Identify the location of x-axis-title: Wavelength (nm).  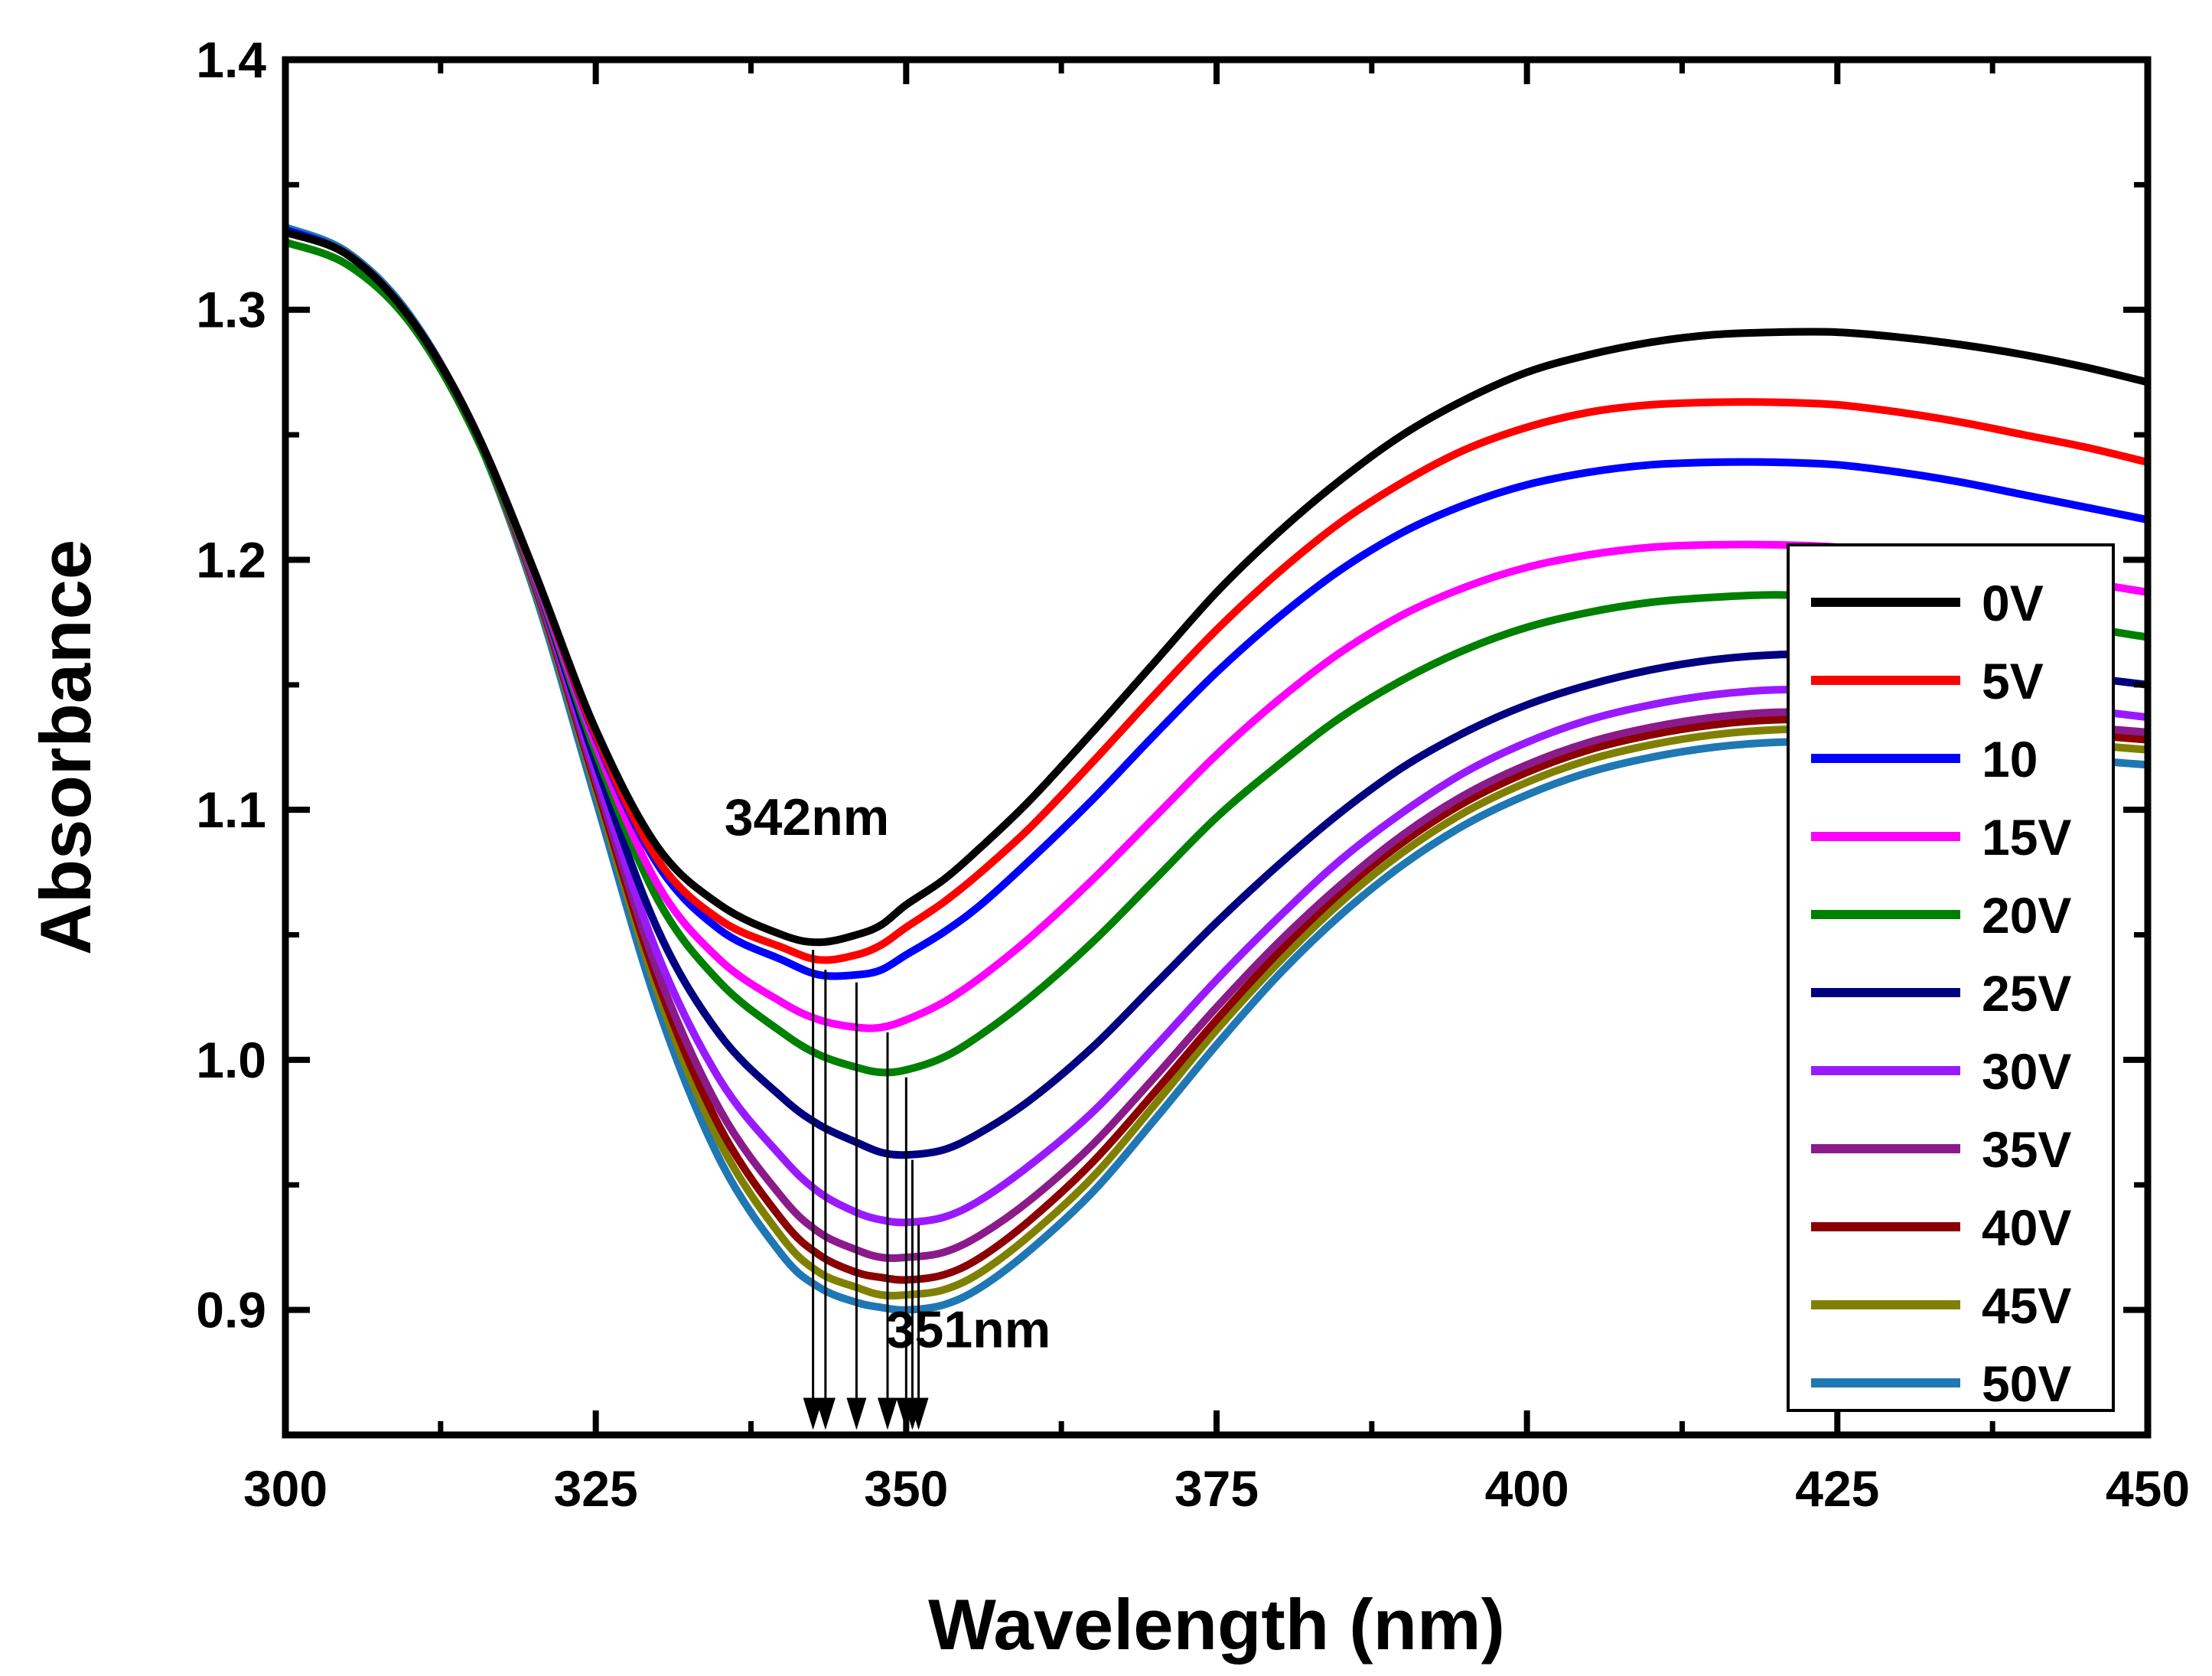
(1216, 1624).